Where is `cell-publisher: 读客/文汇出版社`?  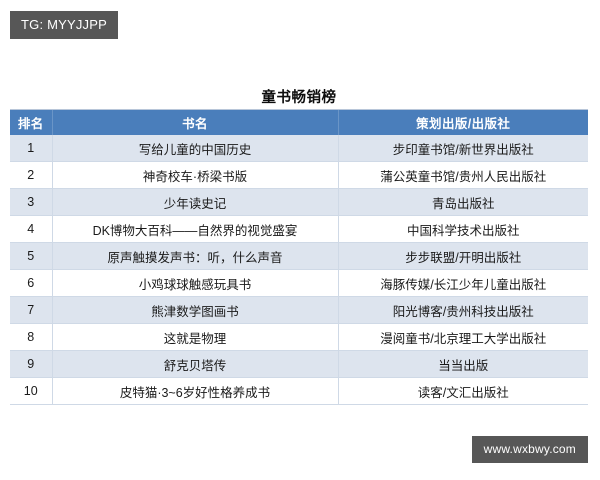 cell-publisher: 读客/文汇出版社 is located at coordinates (463, 391).